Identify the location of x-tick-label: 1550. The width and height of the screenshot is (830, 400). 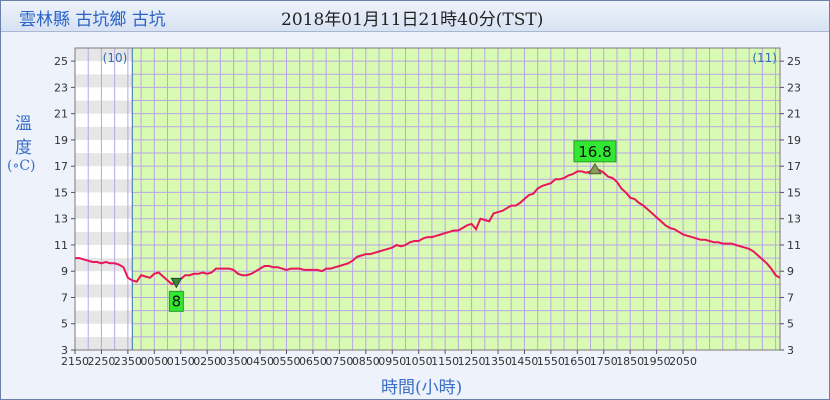
(551, 361).